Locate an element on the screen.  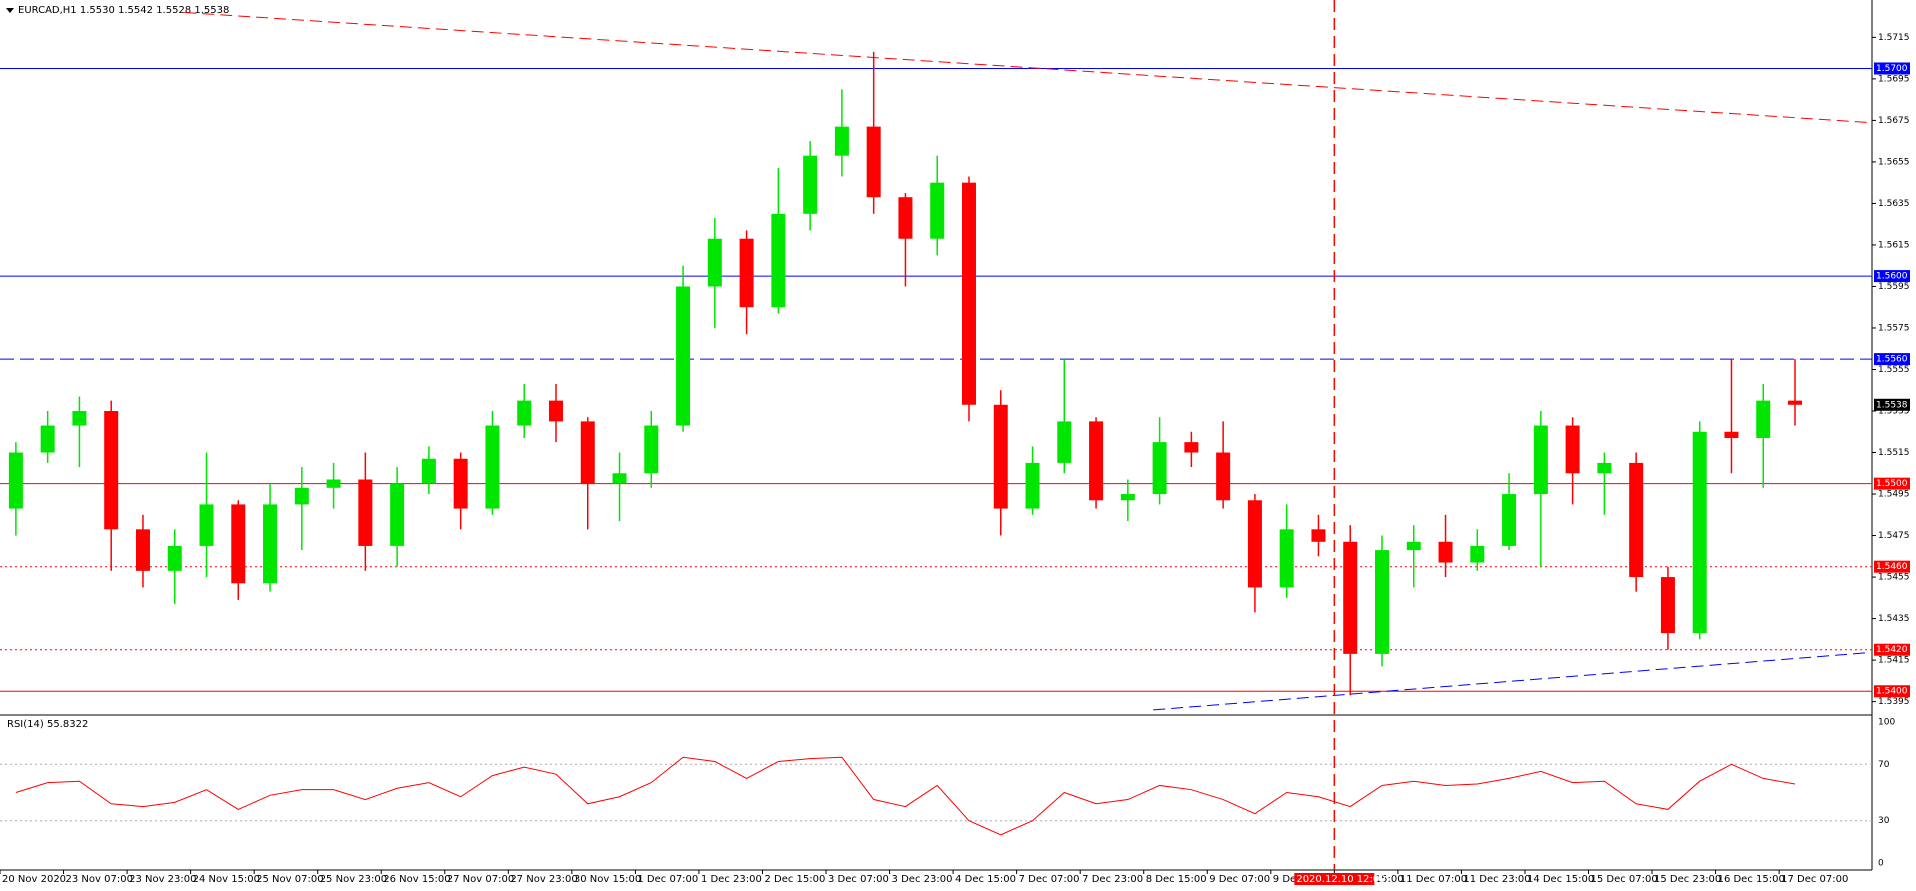
x-tick-label: 30 Nov 15:00 is located at coordinates (607, 879).